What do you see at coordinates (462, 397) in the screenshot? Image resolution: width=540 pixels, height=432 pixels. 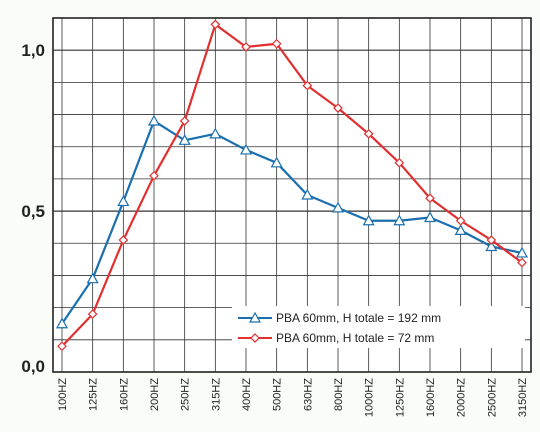 I see `x-tick-label: 2000HZ` at bounding box center [462, 397].